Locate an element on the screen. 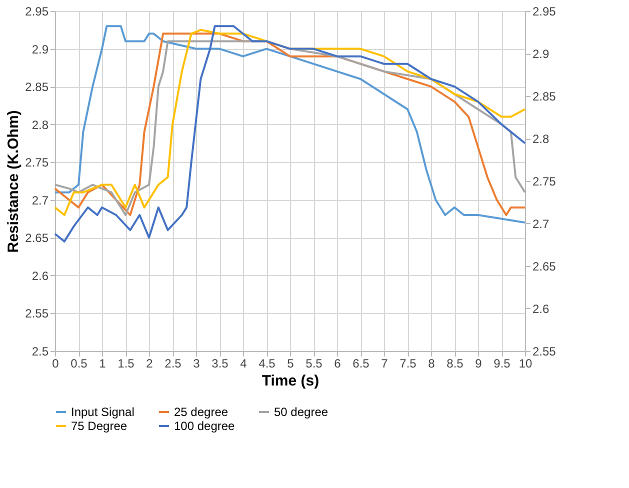  x-tick-label: 2.5 is located at coordinates (173, 363).